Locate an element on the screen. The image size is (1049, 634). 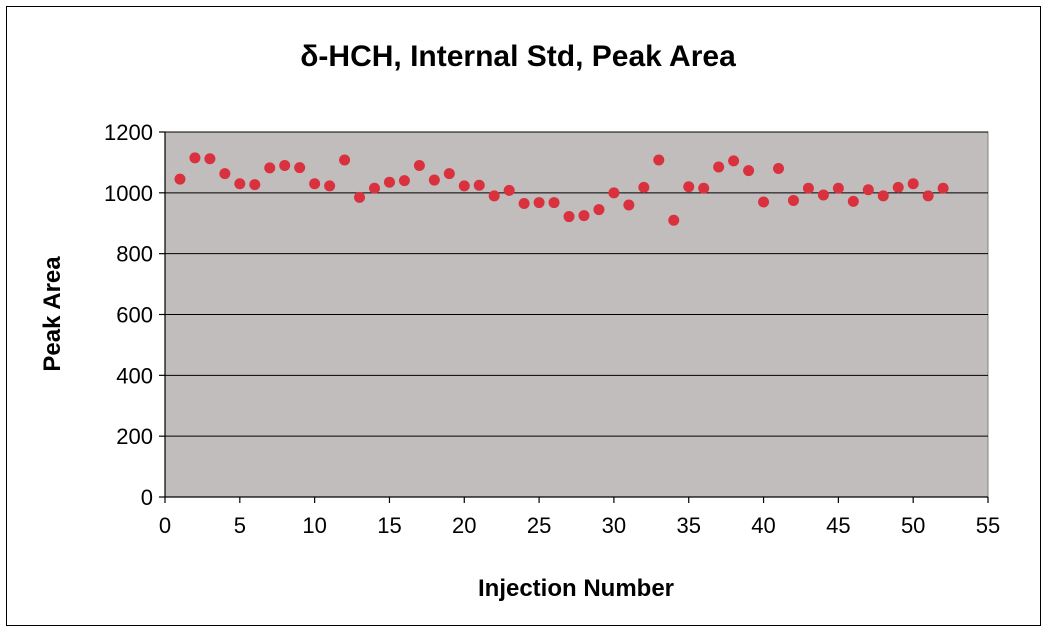
x-tick-label: 55 is located at coordinates (988, 525).